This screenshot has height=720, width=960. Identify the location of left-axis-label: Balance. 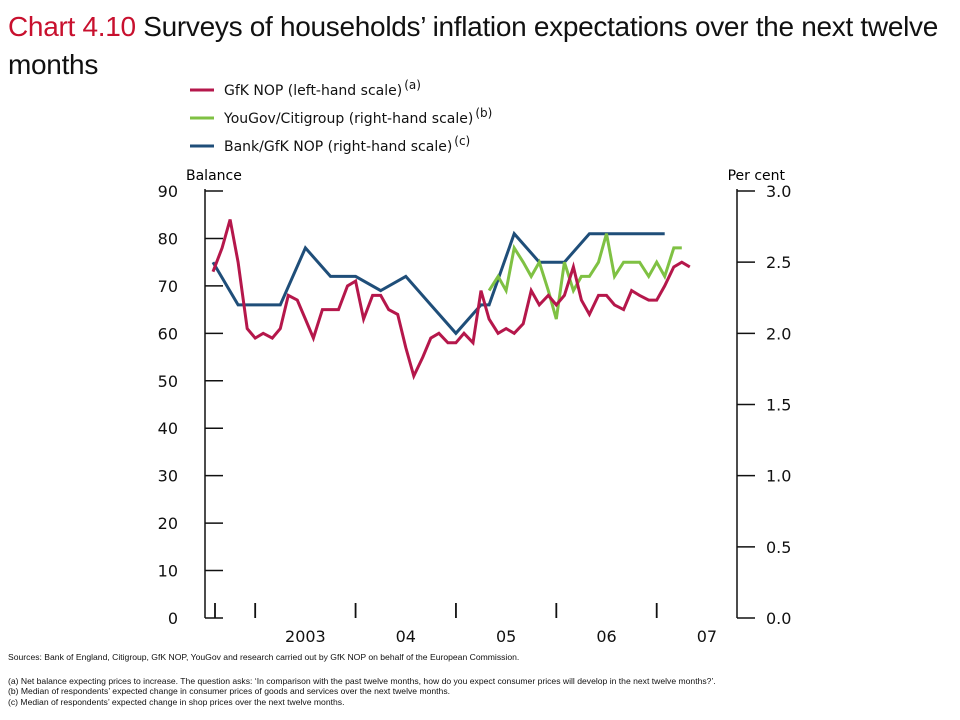
(214, 176).